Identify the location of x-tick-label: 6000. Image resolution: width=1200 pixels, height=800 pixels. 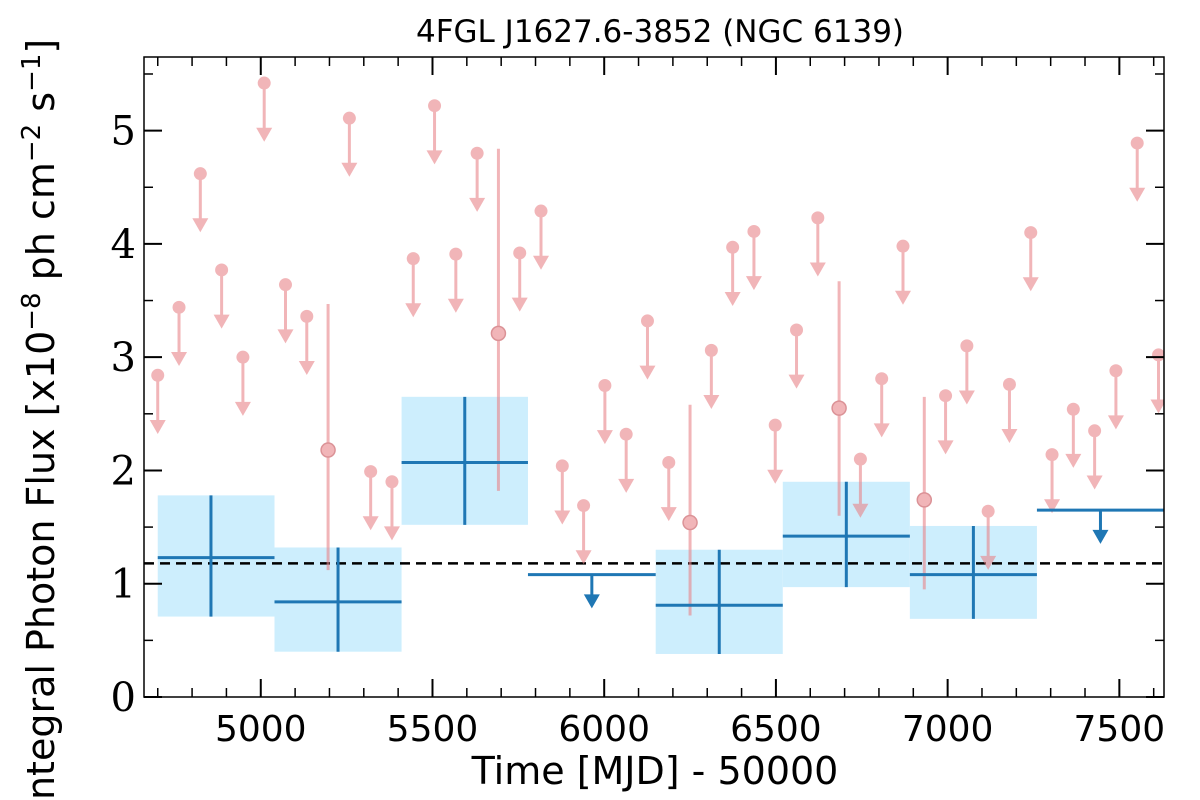
(604, 729).